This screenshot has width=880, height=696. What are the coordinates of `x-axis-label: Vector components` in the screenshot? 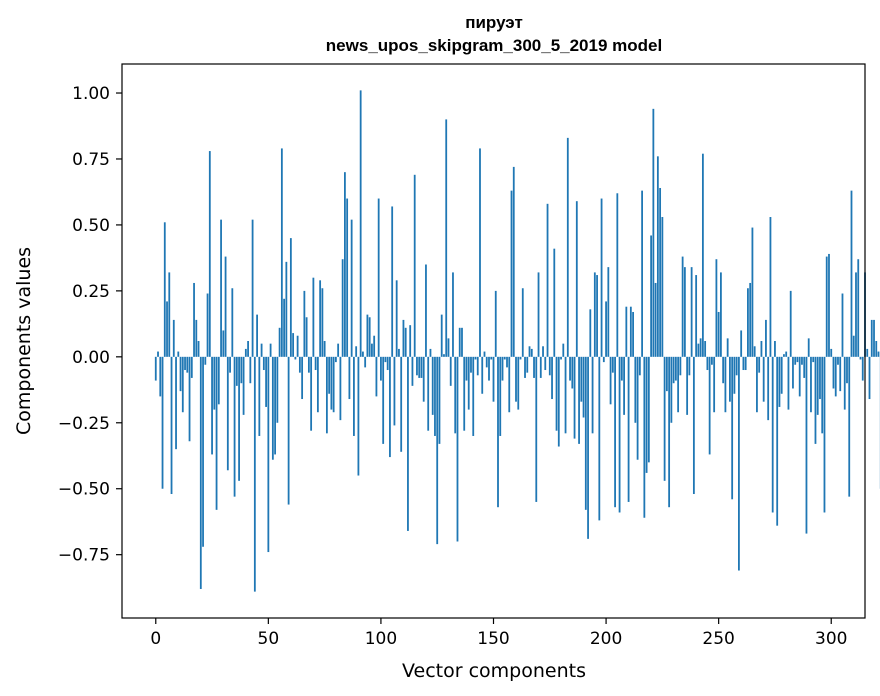 It's located at (494, 671).